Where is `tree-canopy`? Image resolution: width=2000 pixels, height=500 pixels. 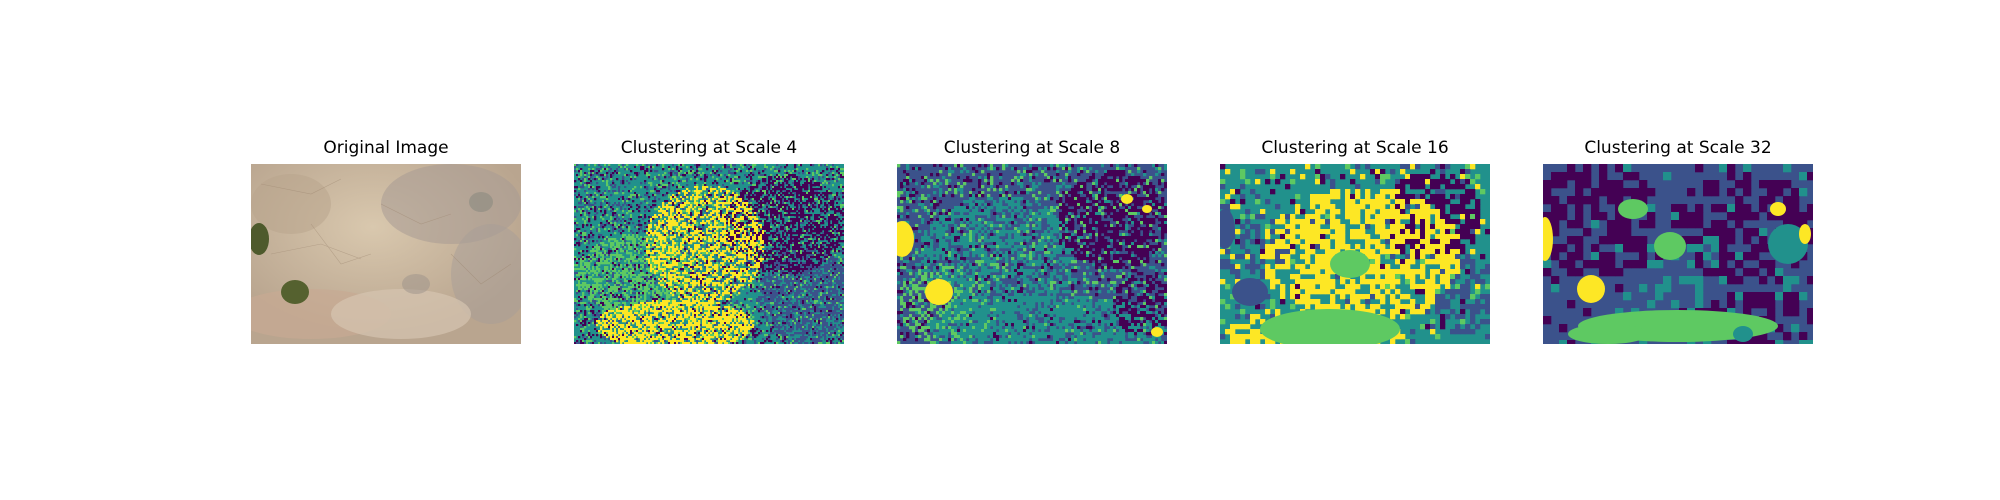
tree-canopy is located at coordinates (260, 239).